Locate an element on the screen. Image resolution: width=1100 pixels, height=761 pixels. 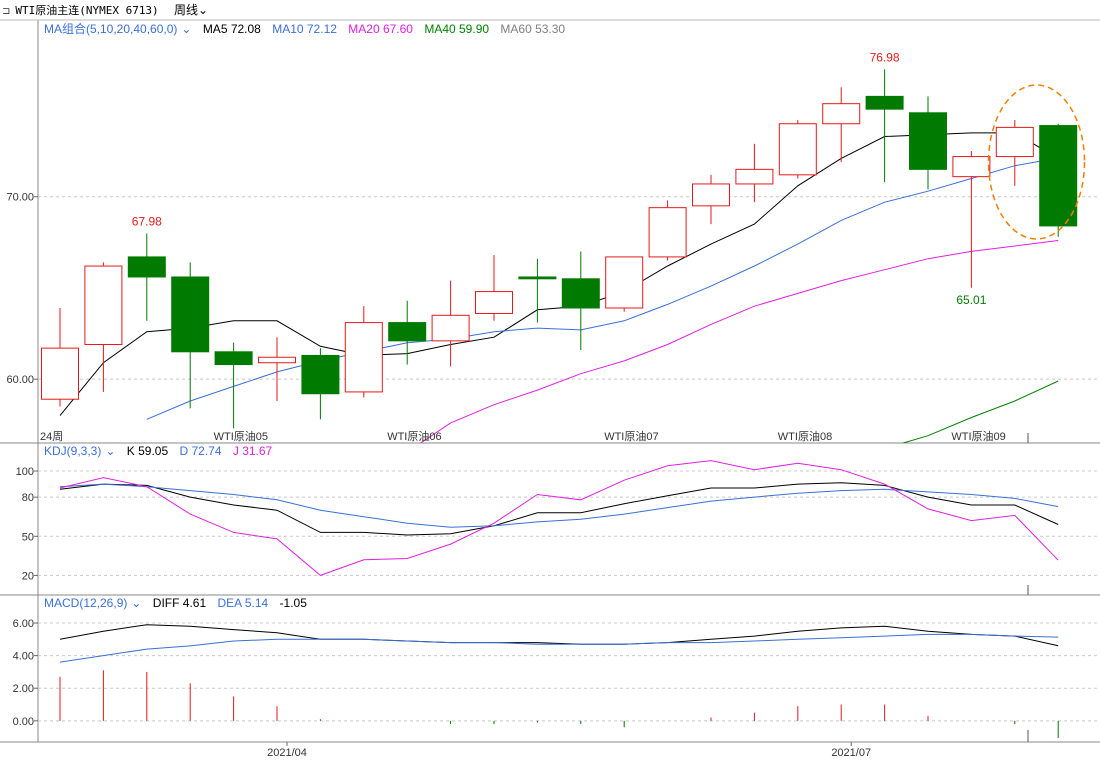
macd-legend: MACD(12,26,9) ⌄ DIFF 4.61 DEA 5.14 -1.05 is located at coordinates (179, 603).